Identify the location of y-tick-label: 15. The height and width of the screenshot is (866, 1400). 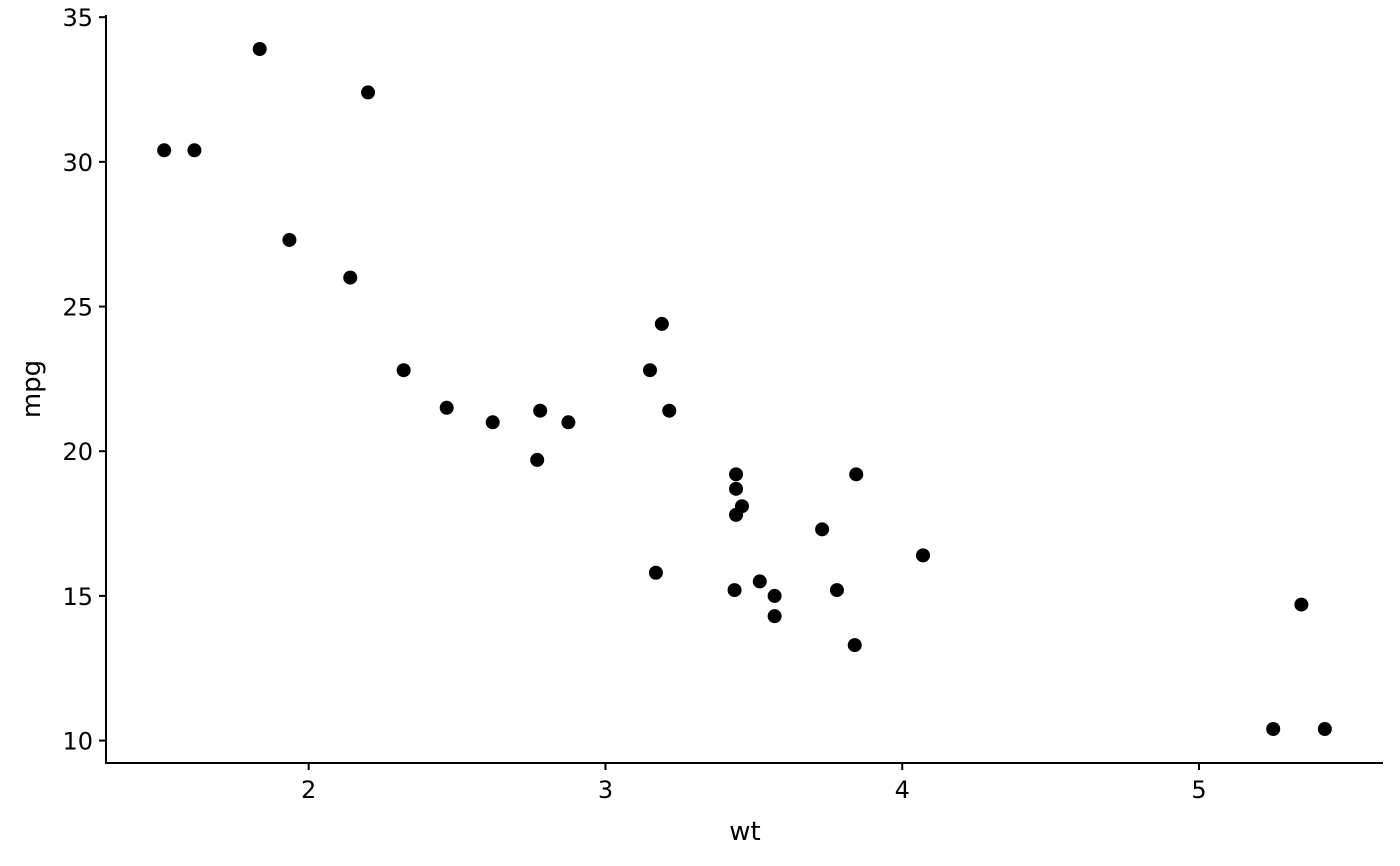
(77, 597).